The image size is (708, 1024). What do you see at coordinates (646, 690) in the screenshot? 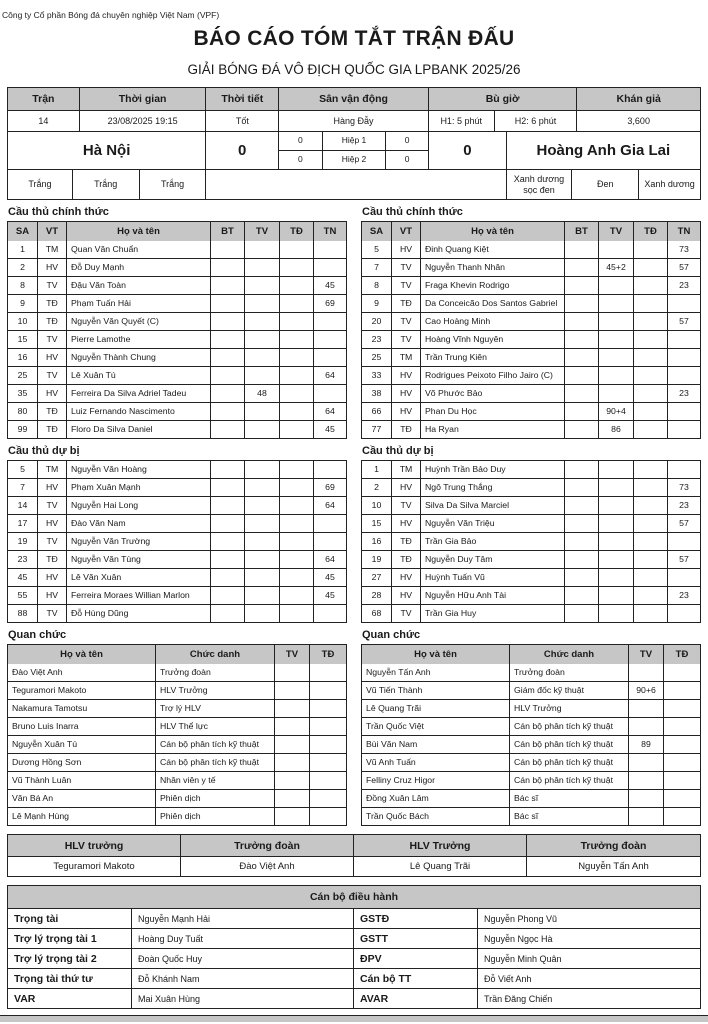
I see `official-yellow-card-cell: 90+6` at bounding box center [646, 690].